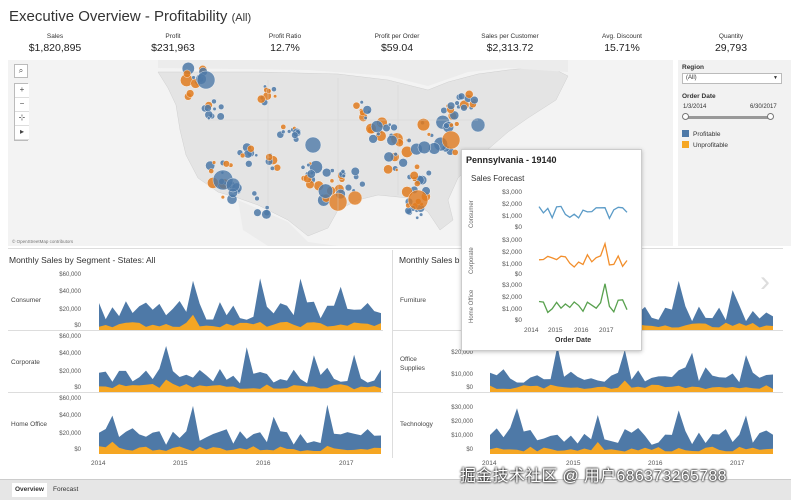 This screenshot has height=500, width=791. What do you see at coordinates (22, 105) in the screenshot?
I see `zoom-out-button: −` at bounding box center [22, 105].